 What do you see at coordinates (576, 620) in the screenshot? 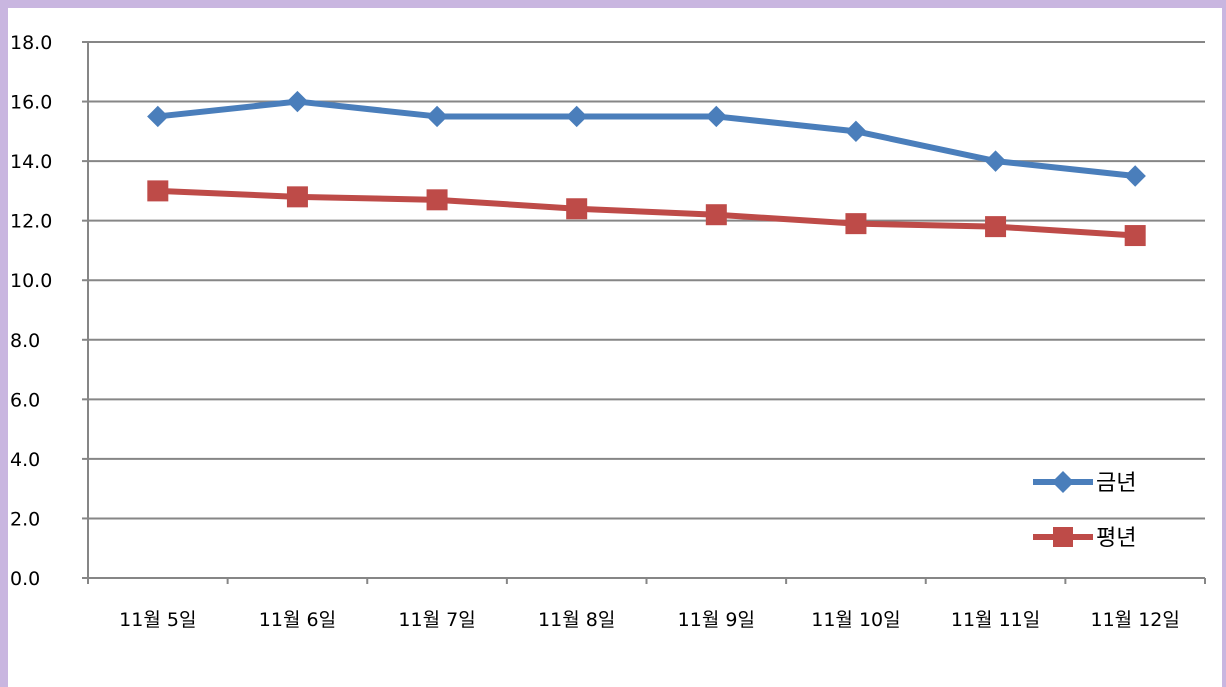
I see `x-tick-label: 11월 8일` at bounding box center [576, 620].